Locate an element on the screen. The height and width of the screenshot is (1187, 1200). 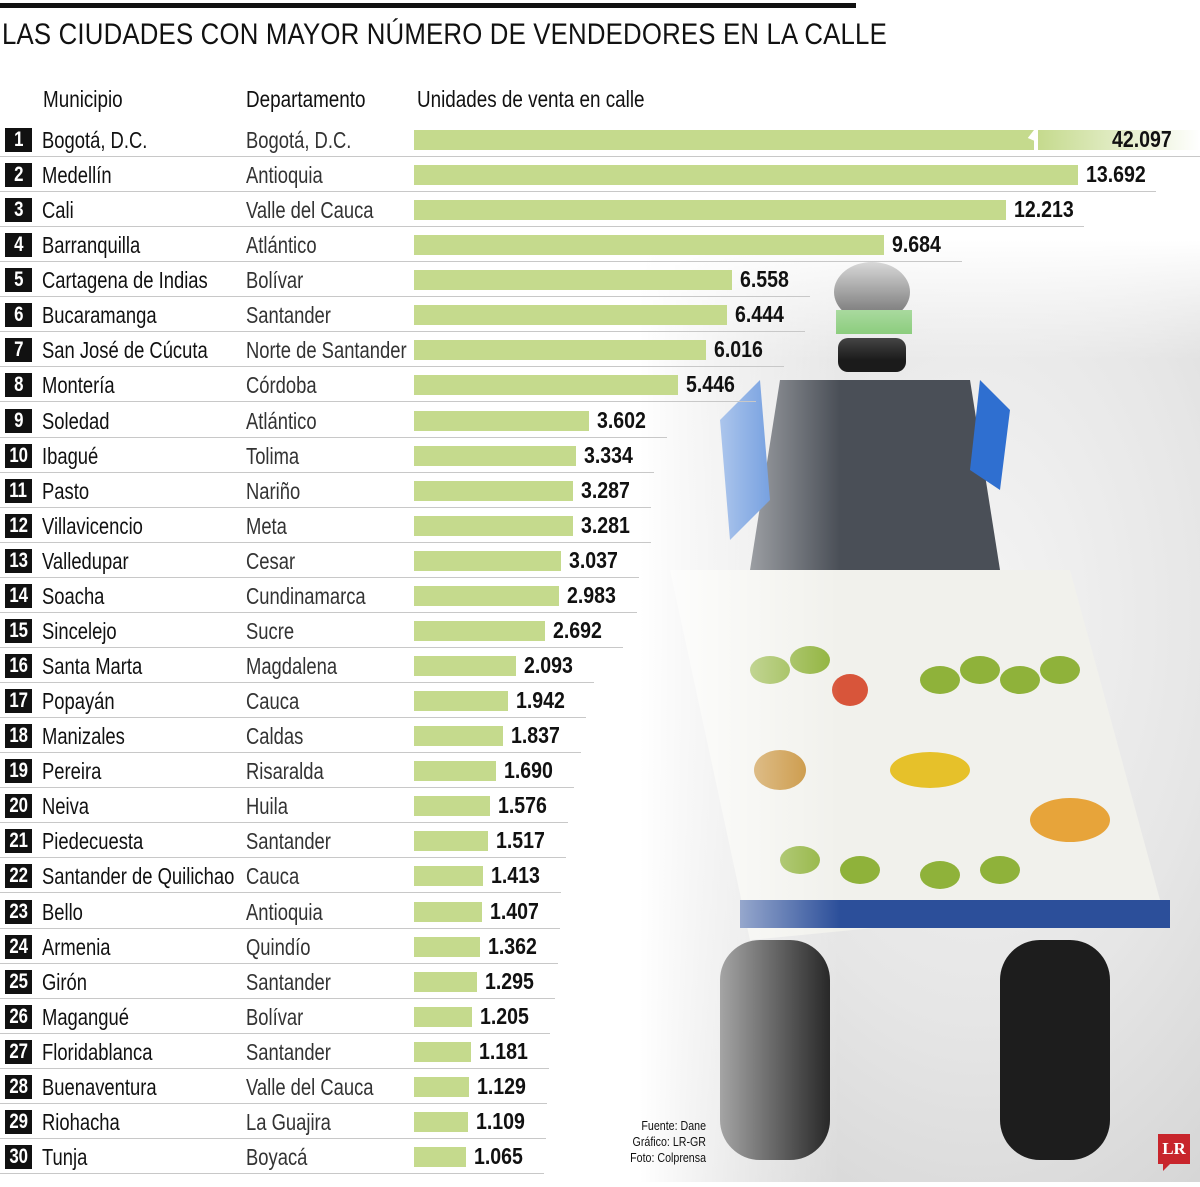
table-row: 9 Soledad Atlántico 3.602 is located at coordinates (600, 420).